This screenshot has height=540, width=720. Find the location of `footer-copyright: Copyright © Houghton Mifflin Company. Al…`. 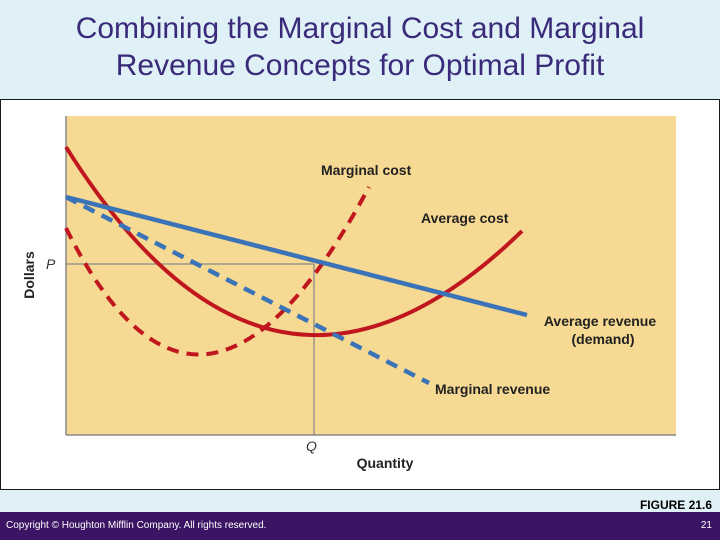

footer-copyright: Copyright © Houghton Mifflin Company. Al… is located at coordinates (136, 525).